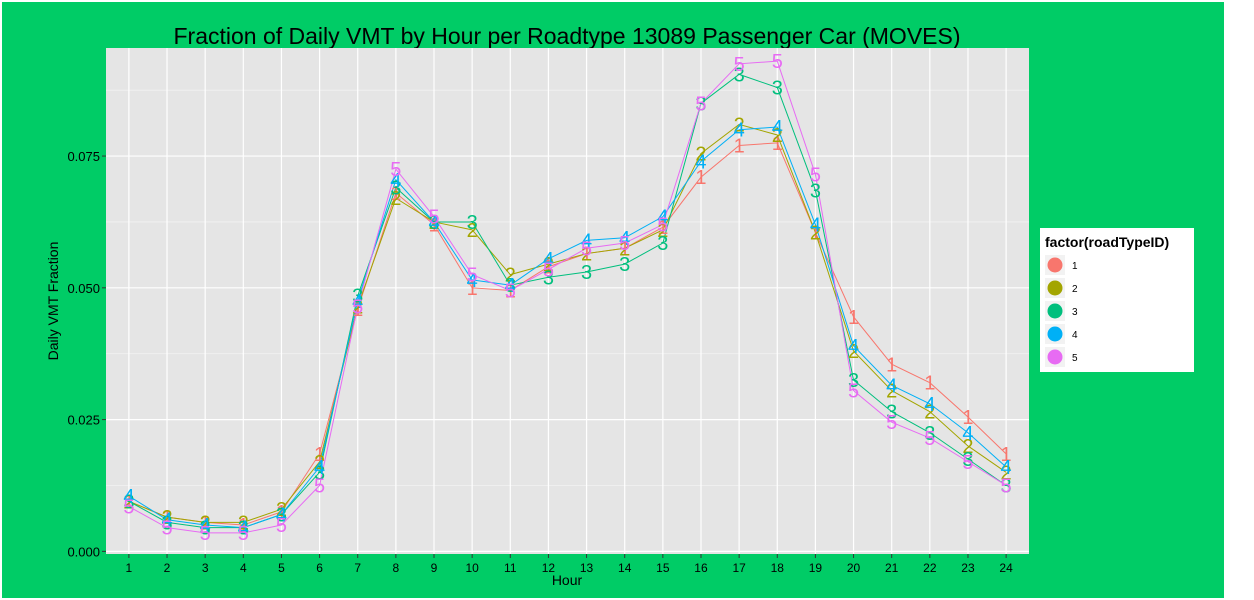  I want to click on legend-label-3: 3, so click(1075, 312).